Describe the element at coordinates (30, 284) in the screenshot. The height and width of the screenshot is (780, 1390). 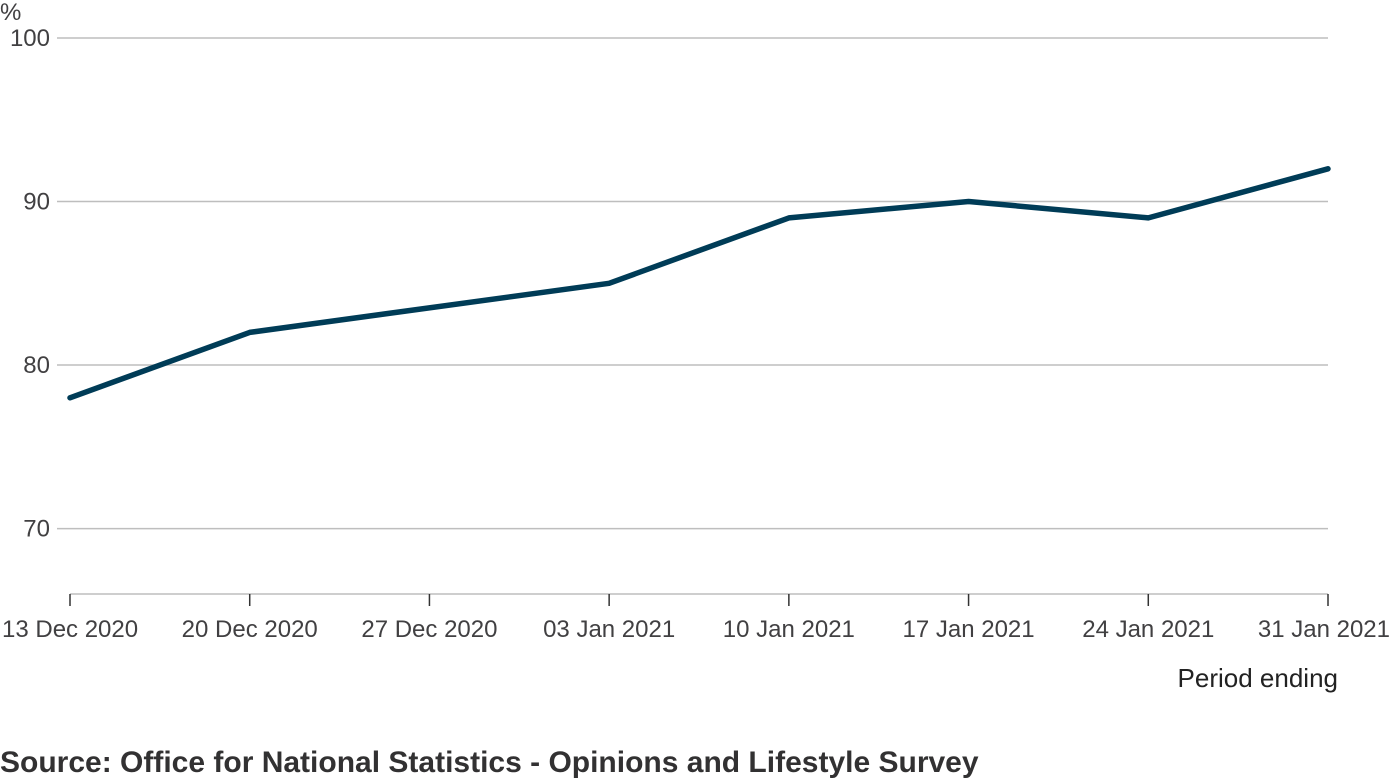
I see `y-axis-ticks: 70 80 90 100` at that location.